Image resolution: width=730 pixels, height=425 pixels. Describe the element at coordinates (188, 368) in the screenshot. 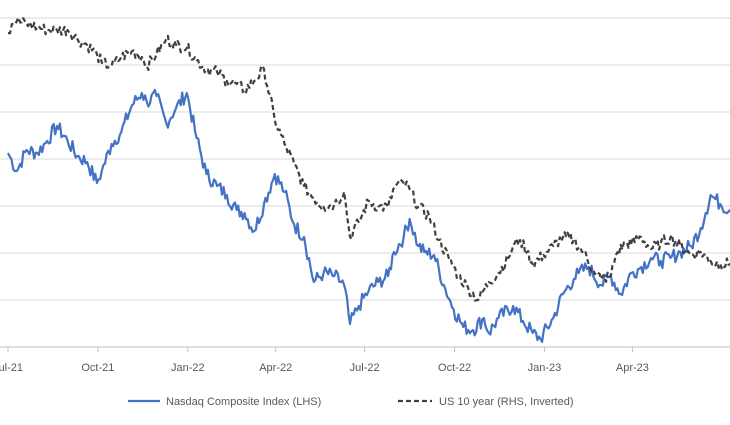

I see `x-tick-label-2: Jan-22` at that location.